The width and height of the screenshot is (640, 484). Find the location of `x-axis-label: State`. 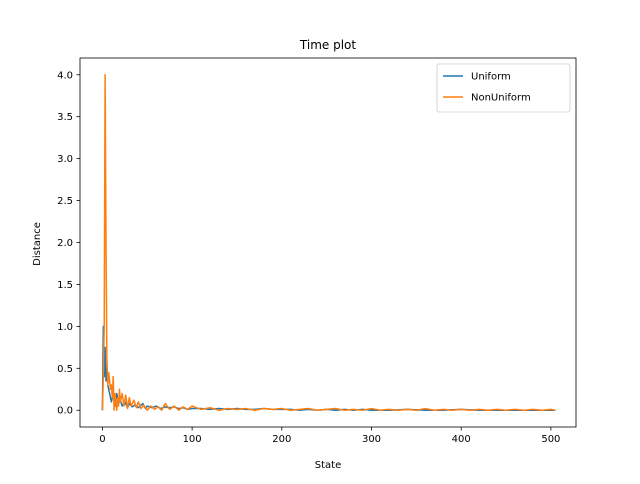

x-axis-label: State is located at coordinates (328, 465).